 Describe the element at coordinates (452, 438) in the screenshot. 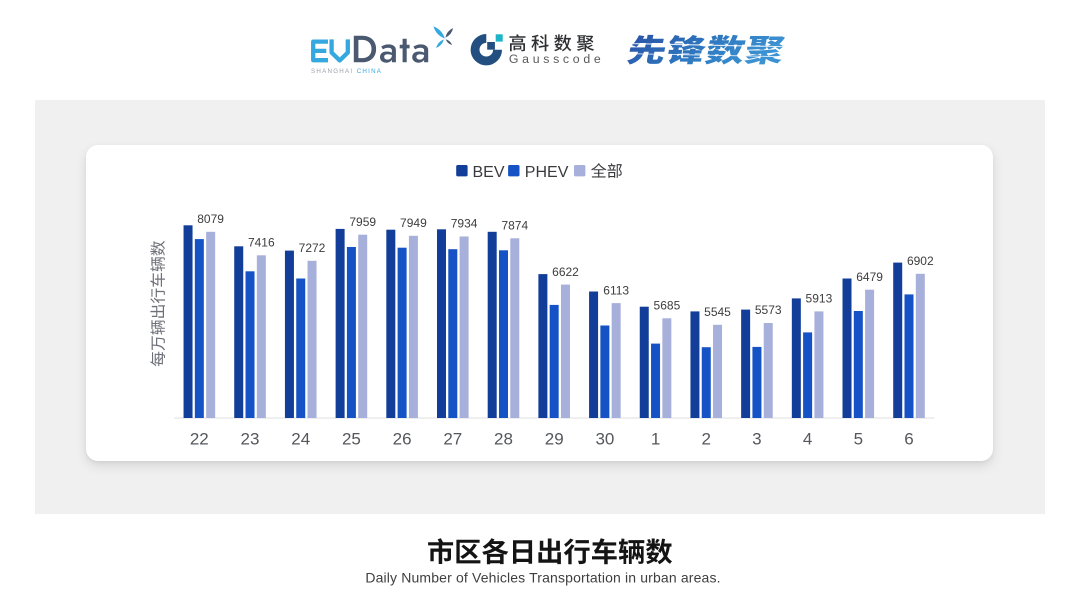

I see `svg-text: 27` at that location.